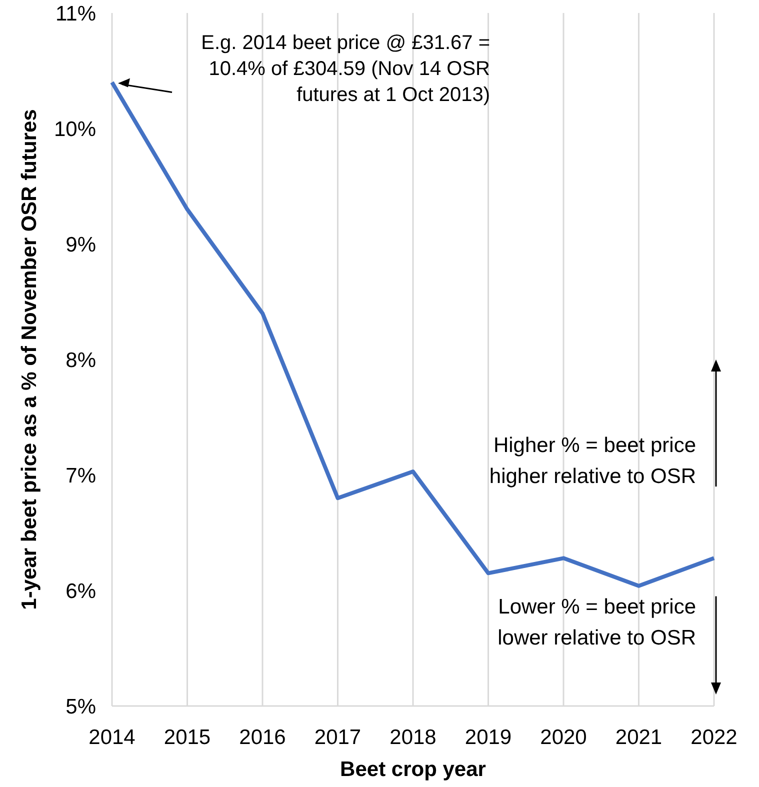  What do you see at coordinates (81, 244) in the screenshot?
I see `y-tick-label: 9%` at bounding box center [81, 244].